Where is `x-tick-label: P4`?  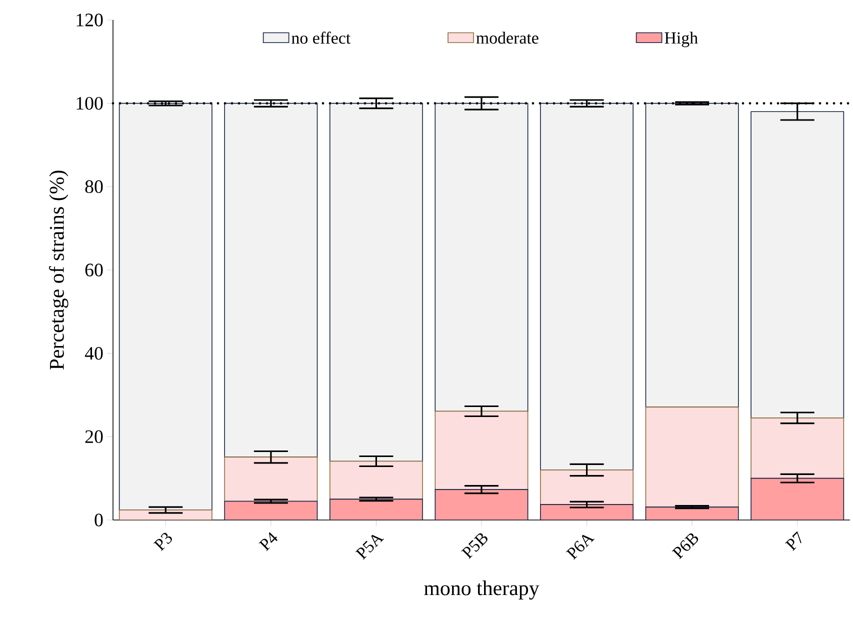
x-tick-label: P4 is located at coordinates (268, 542).